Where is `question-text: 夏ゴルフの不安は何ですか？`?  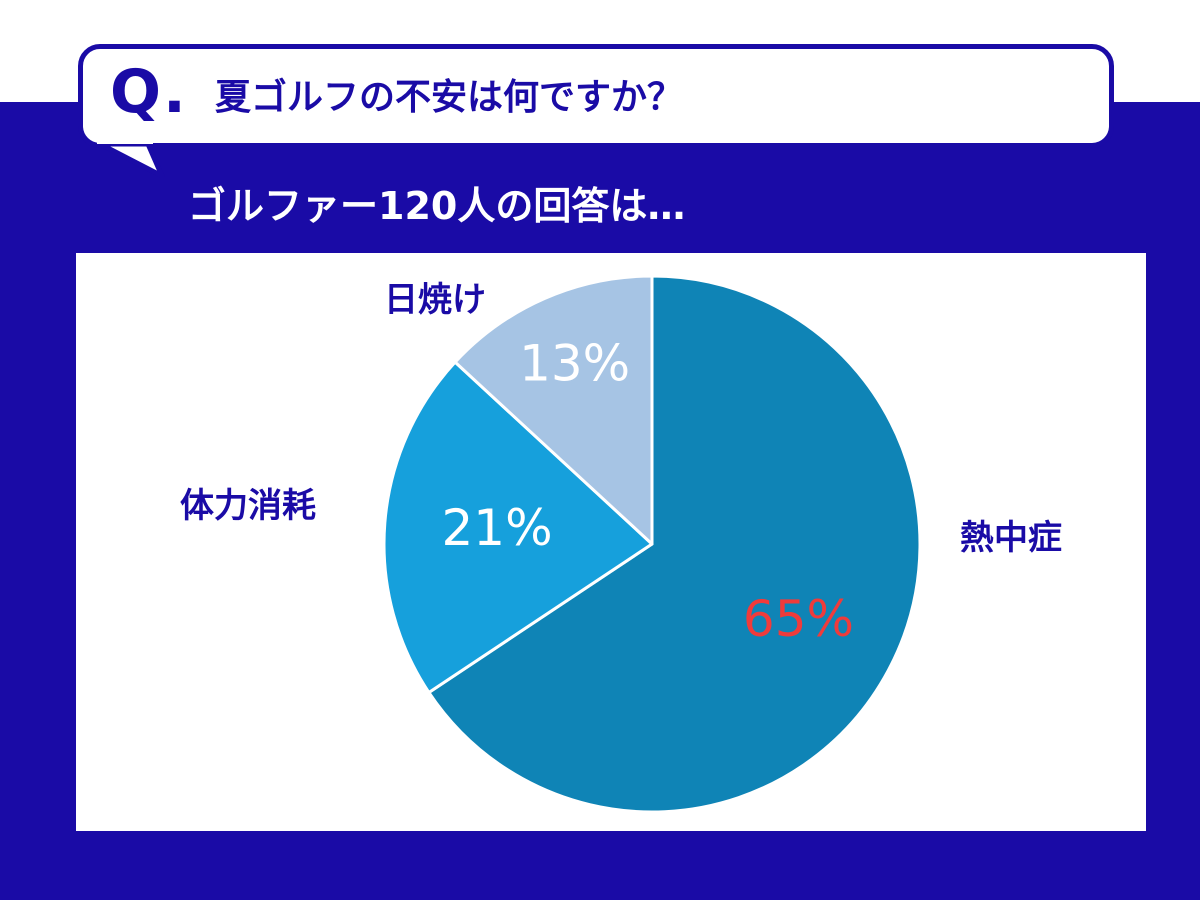
question-text: 夏ゴルフの不安は何ですか？ is located at coordinates (449, 97).